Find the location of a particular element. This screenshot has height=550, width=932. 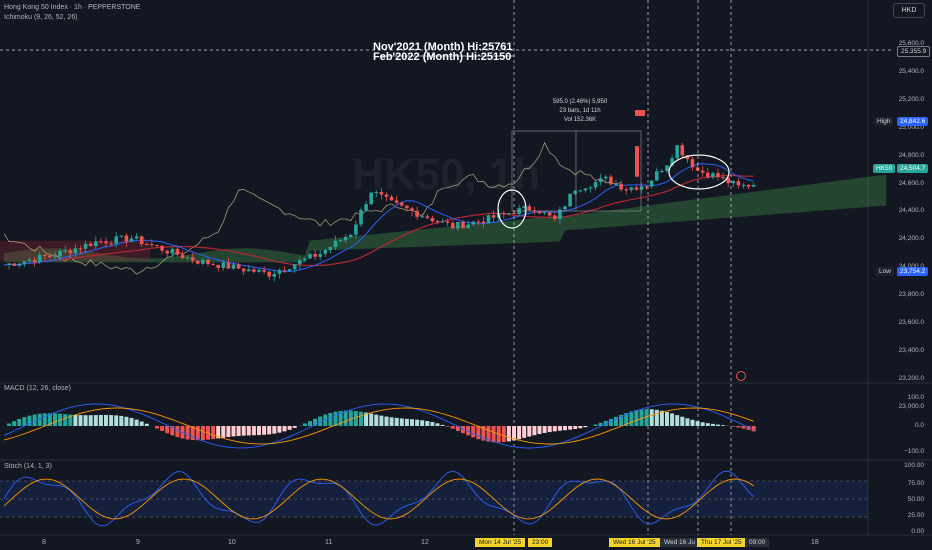

stoch-tick-0: 100.00 is located at coordinates (914, 465).